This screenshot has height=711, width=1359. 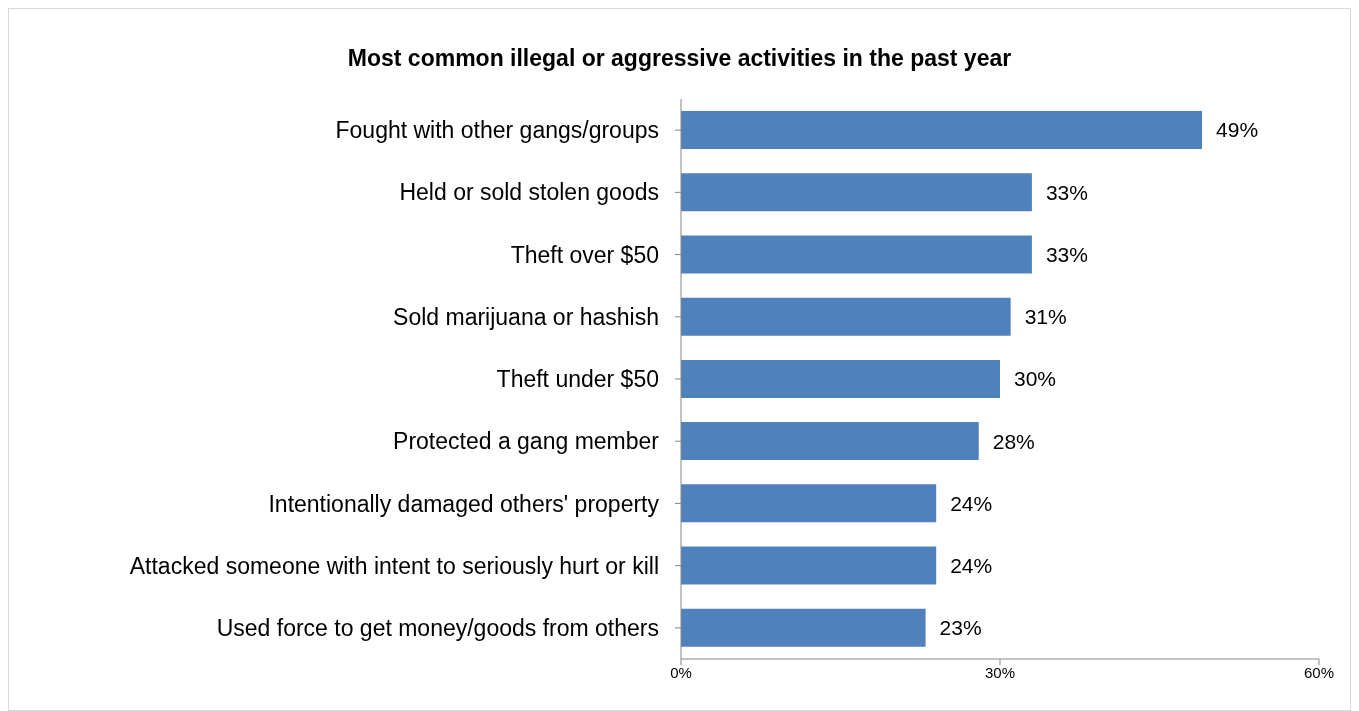 What do you see at coordinates (1045, 317) in the screenshot?
I see `data-label: 31%` at bounding box center [1045, 317].